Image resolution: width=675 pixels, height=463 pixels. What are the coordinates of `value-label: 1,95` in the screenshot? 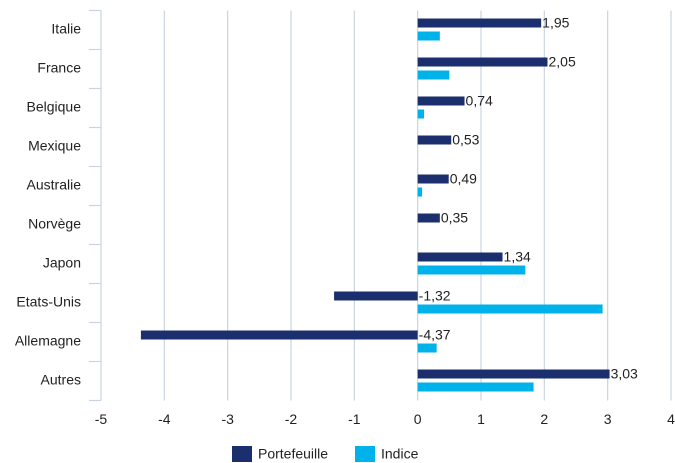 It's located at (555, 23).